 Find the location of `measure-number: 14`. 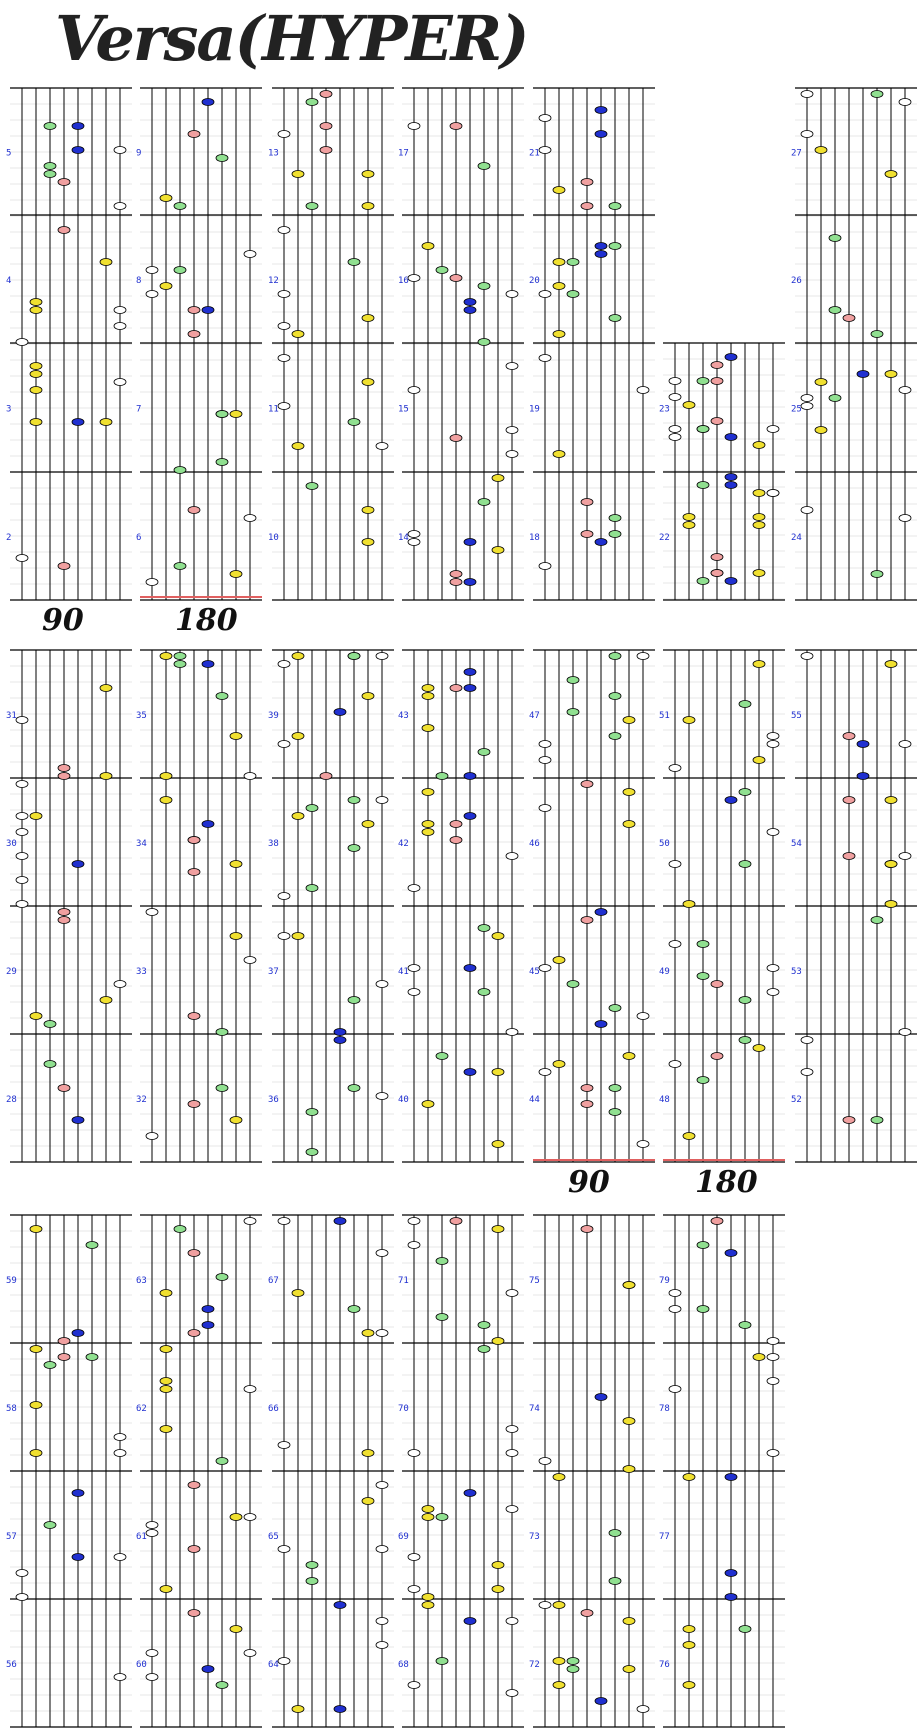

measure-number: 14 is located at coordinates (403, 538).